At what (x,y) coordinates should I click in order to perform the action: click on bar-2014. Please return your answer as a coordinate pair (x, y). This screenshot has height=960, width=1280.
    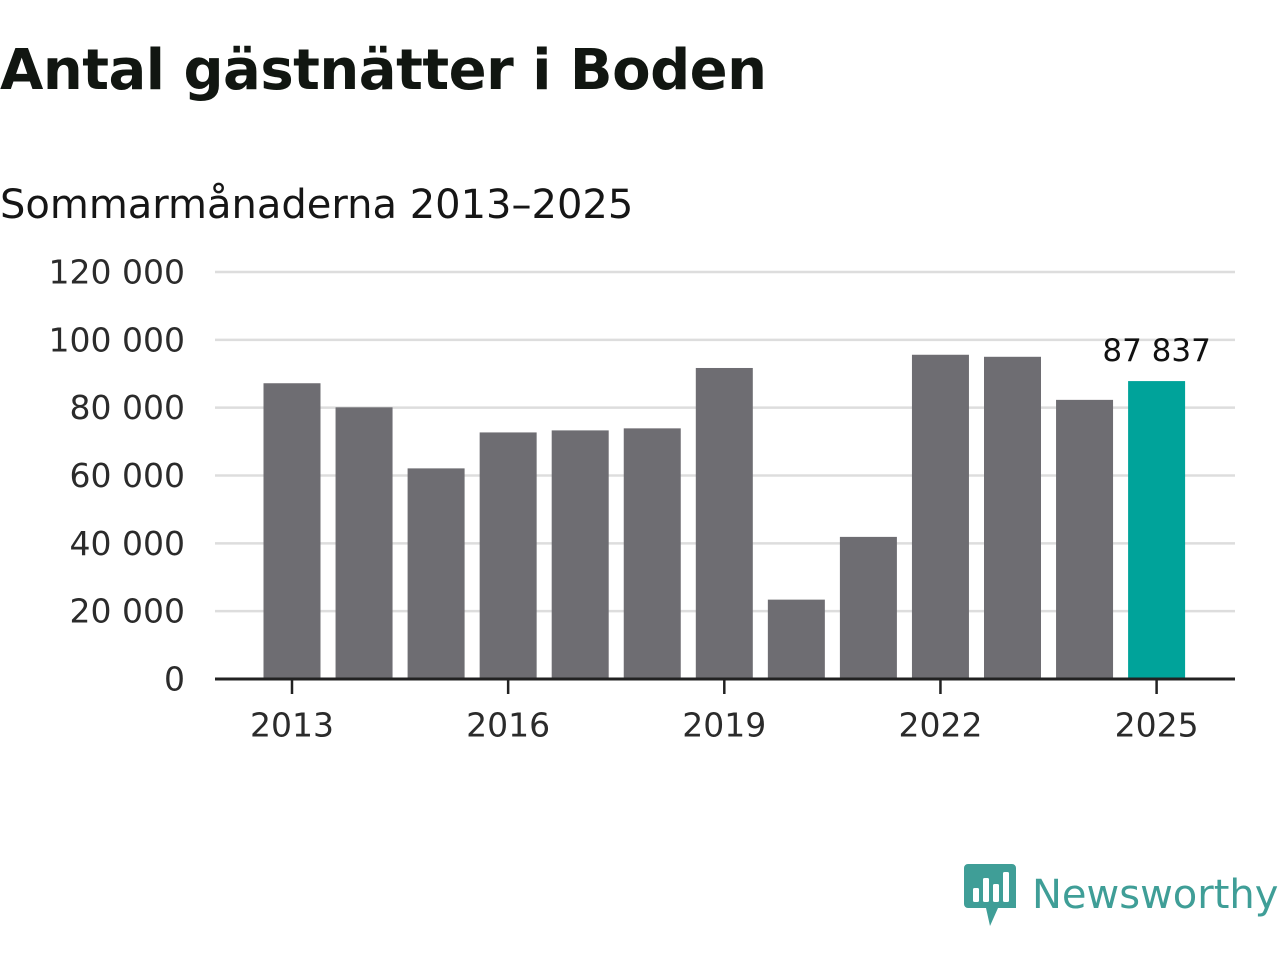
    Looking at the image, I should click on (364, 543).